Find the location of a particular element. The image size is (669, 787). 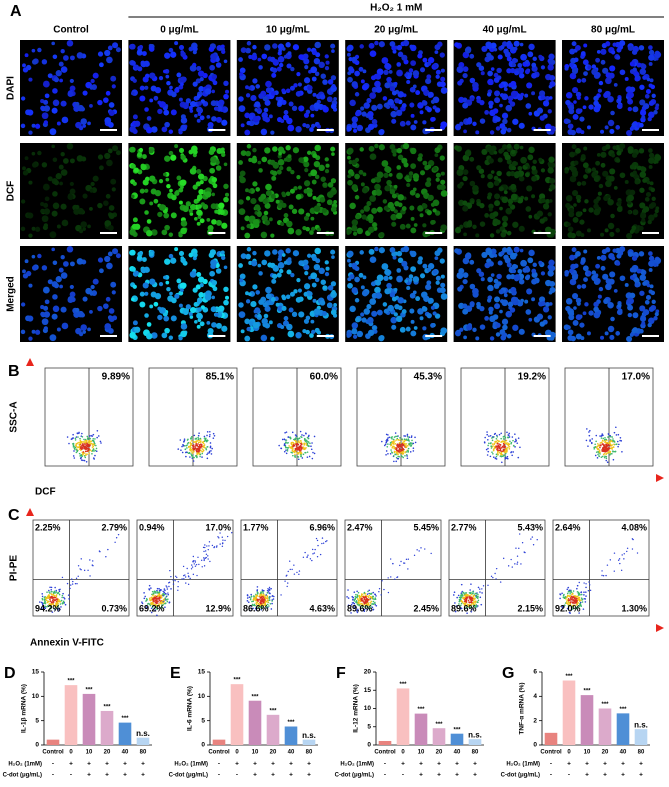

column-label: 0 μg/mL is located at coordinates (179, 30).